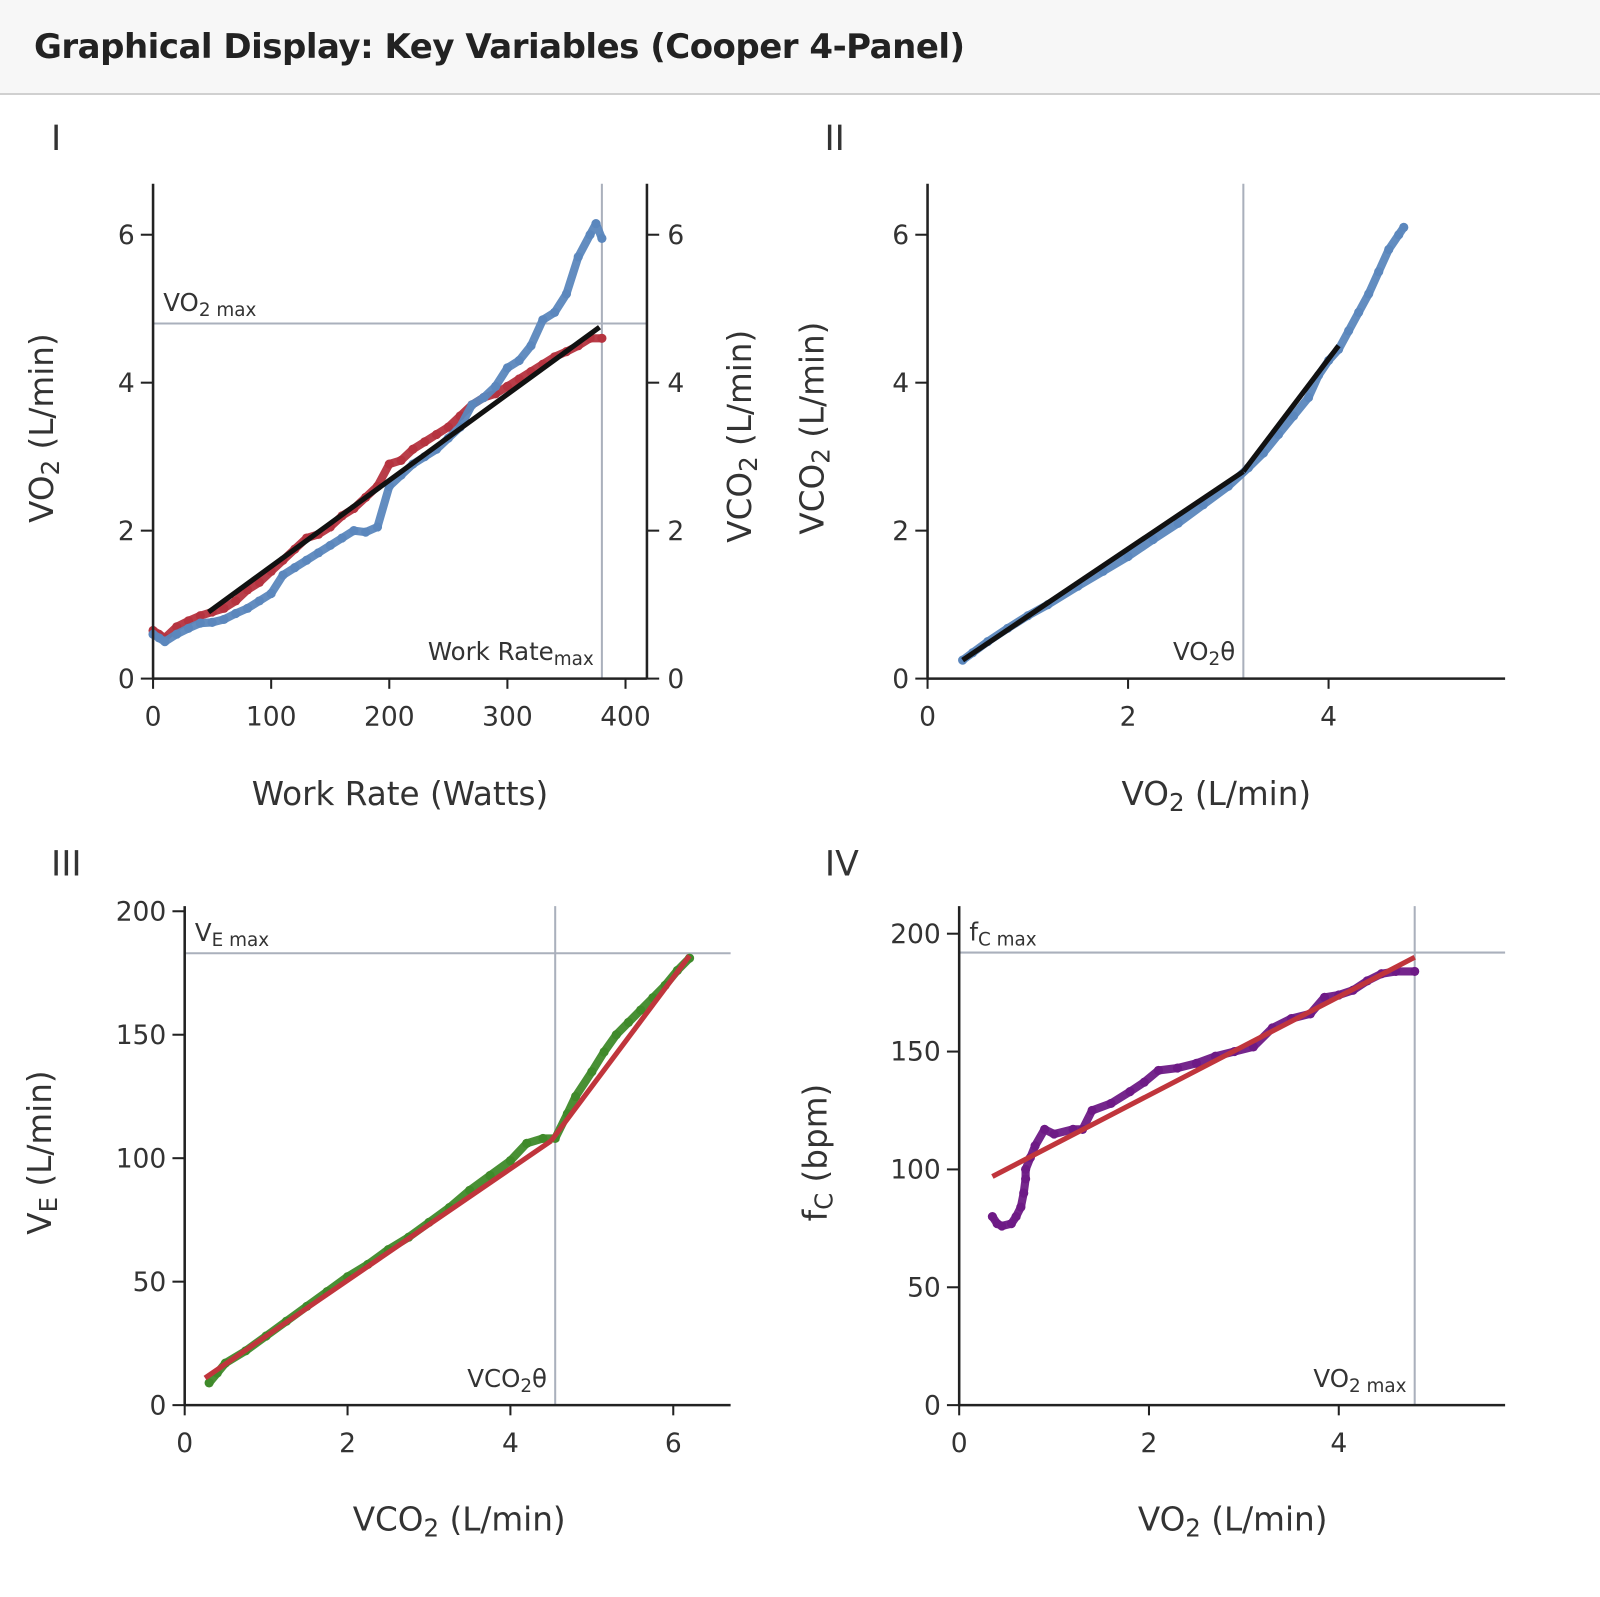 Image resolution: width=1600 pixels, height=1597 pixels. I want to click on x-axis-title: VO2 (L/min), so click(1217, 796).